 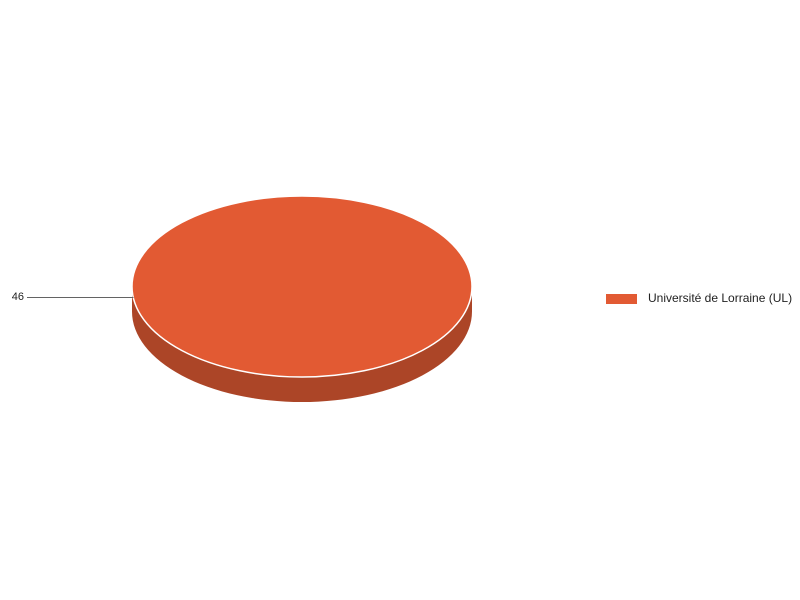 I want to click on legend-item: Université de Lorraine (UL), so click(x=699, y=298).